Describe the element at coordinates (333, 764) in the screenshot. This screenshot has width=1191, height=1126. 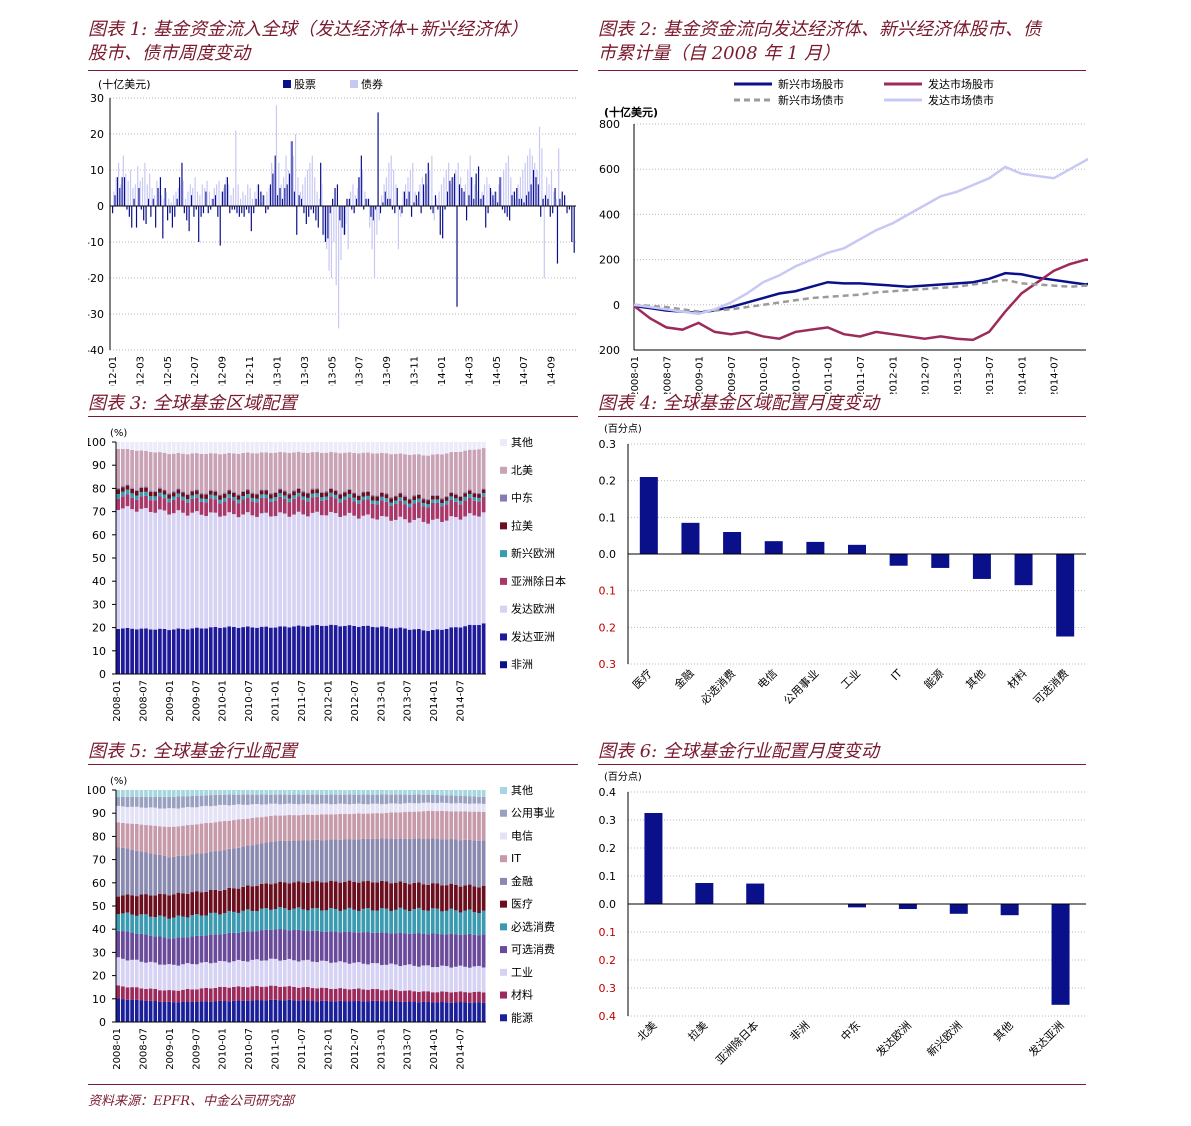
I see `chart5-title-rule` at that location.